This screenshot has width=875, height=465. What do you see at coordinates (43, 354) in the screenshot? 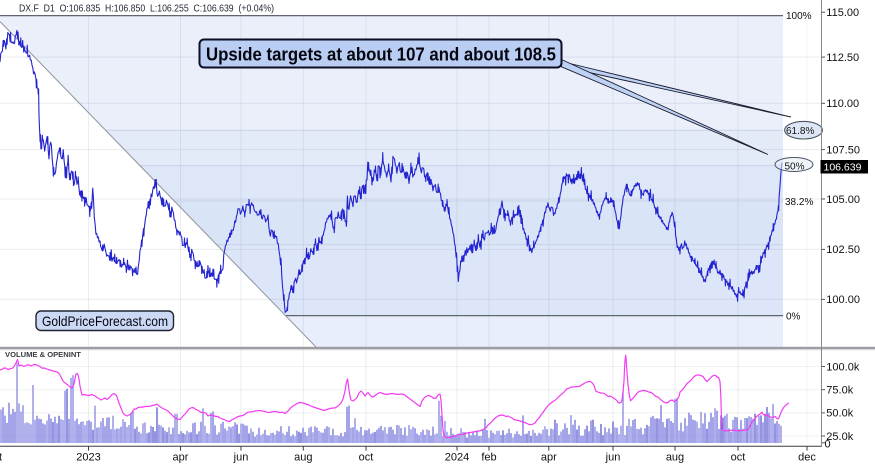
I see `svg-text: VOLUME & OPENINT` at bounding box center [43, 354].